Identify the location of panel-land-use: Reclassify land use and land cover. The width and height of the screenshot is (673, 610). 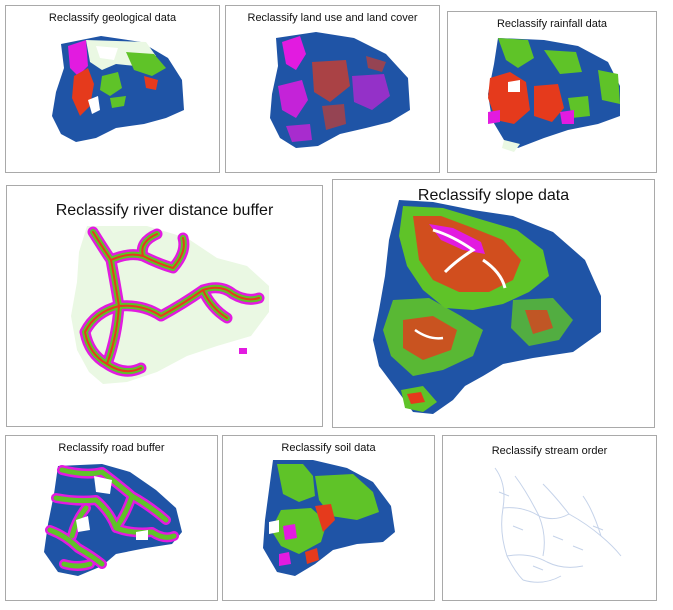
(332, 89).